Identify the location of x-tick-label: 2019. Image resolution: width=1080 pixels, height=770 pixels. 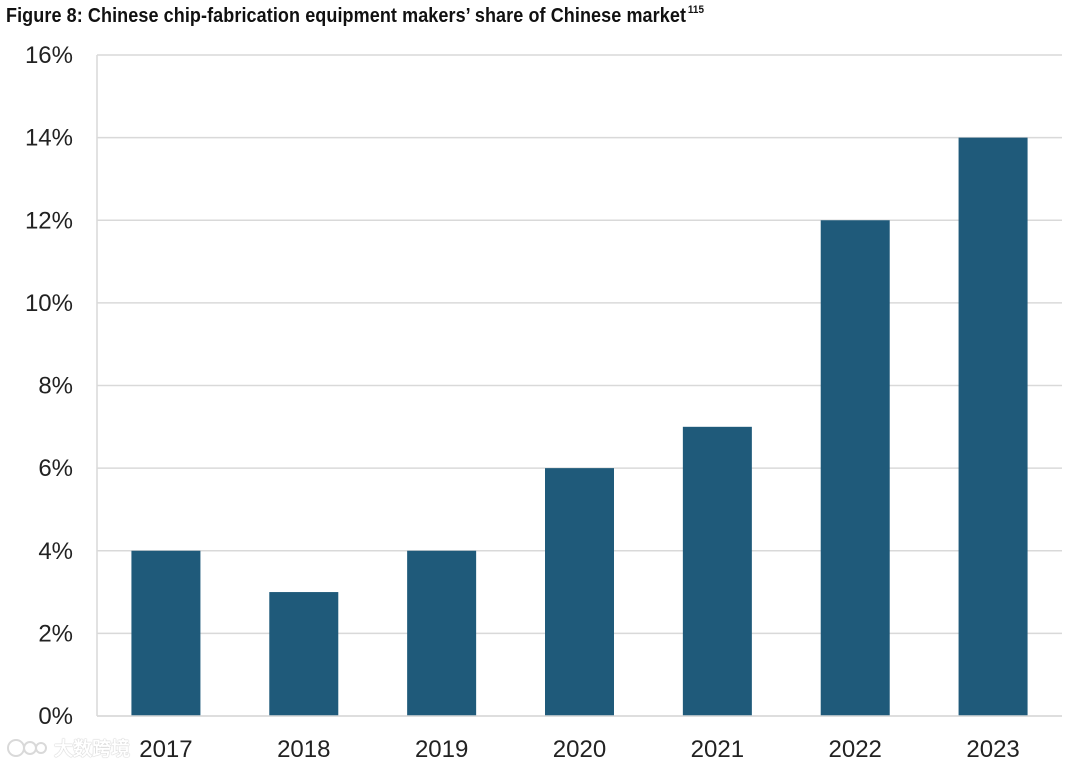
(441, 749).